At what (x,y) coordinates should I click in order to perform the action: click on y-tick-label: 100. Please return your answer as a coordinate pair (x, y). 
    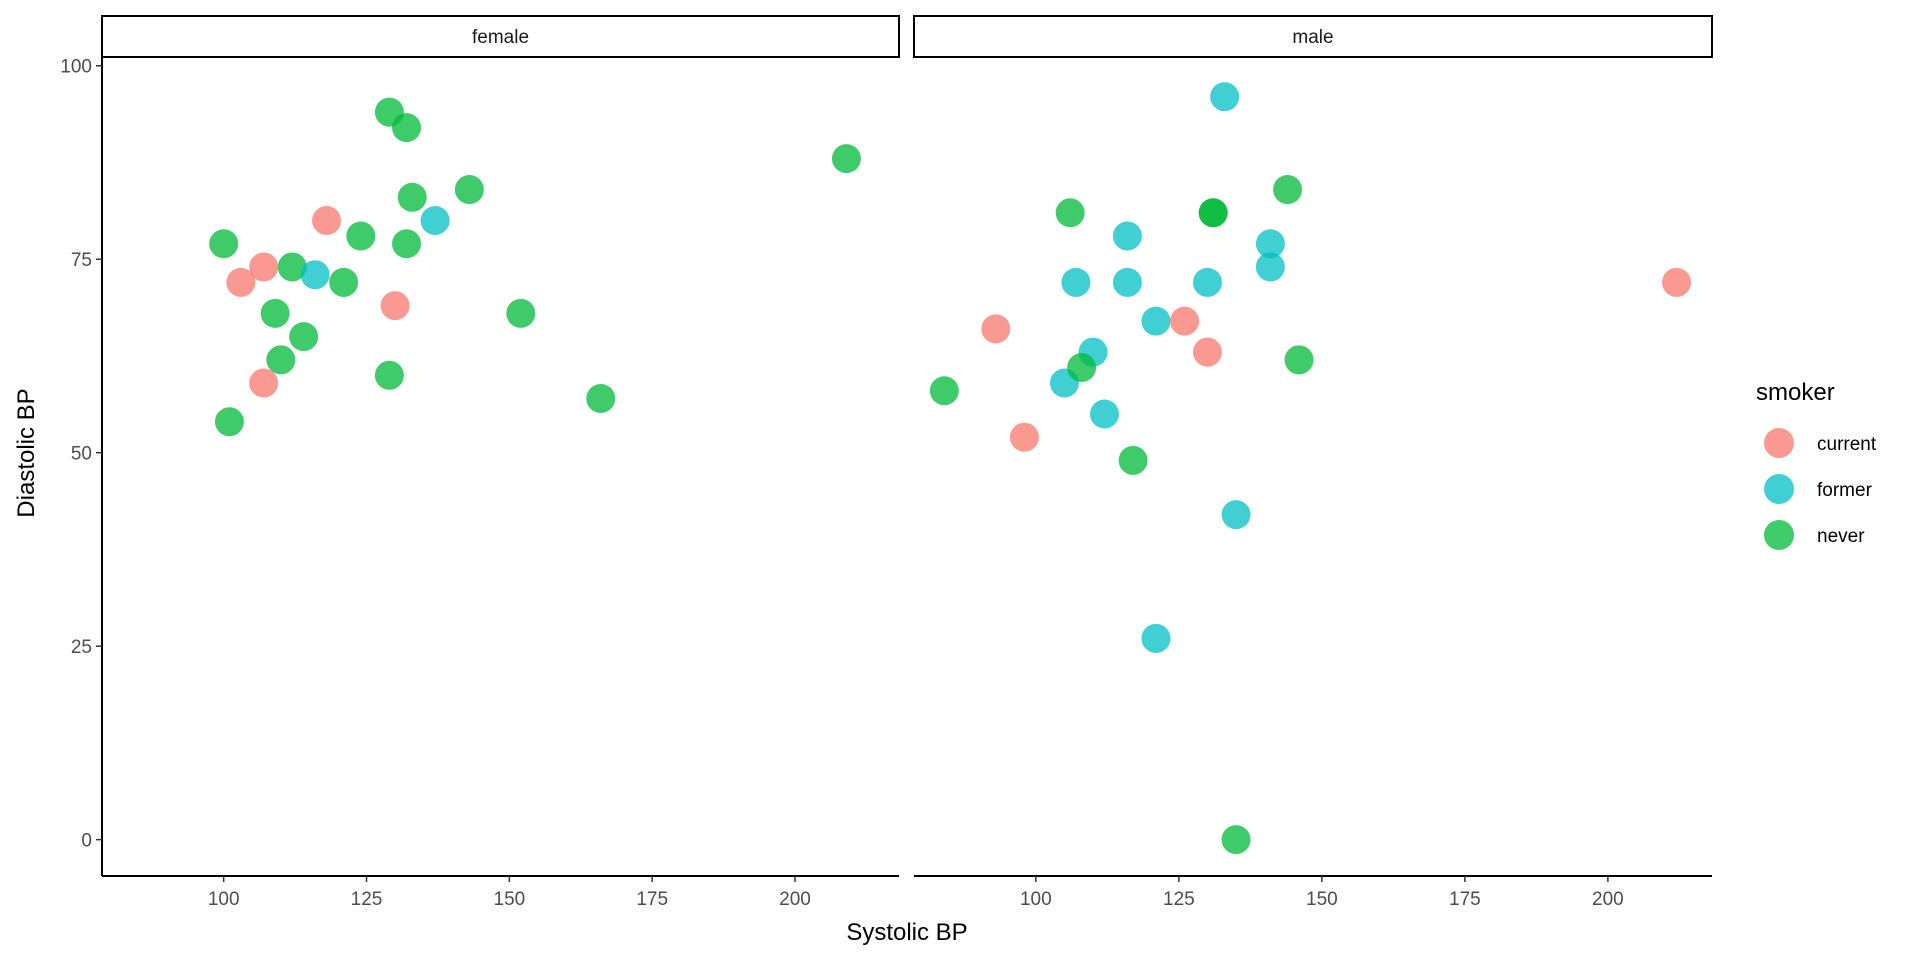
    Looking at the image, I should click on (76, 67).